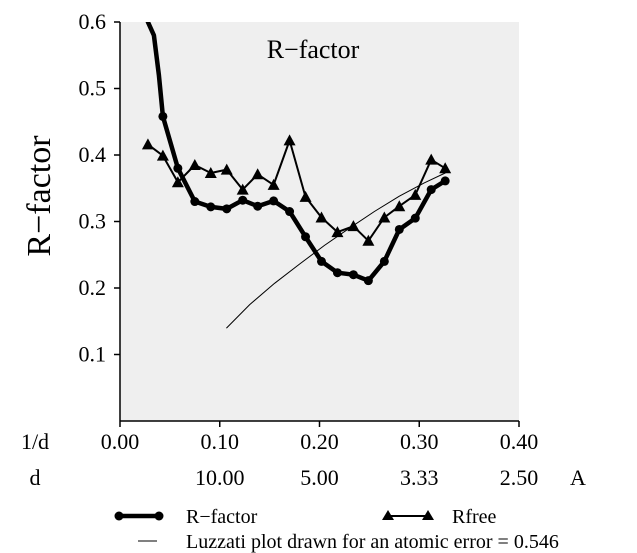 This screenshot has width=637, height=553. Describe the element at coordinates (220, 477) in the screenshot. I see `d-tick-label: 10.00` at that location.